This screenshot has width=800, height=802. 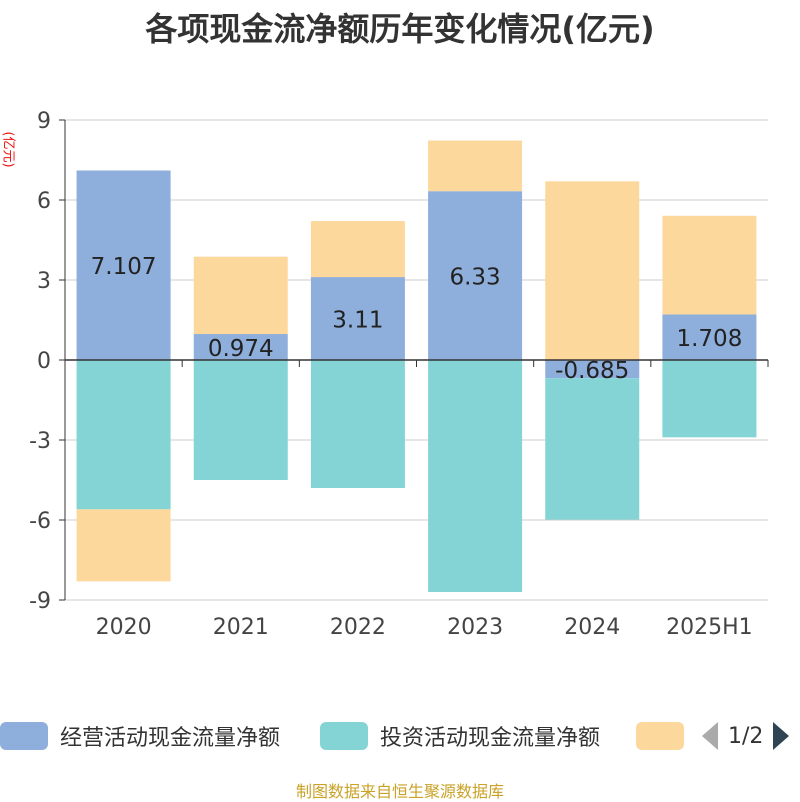 I want to click on y-tick-label: 9, so click(x=44, y=121).